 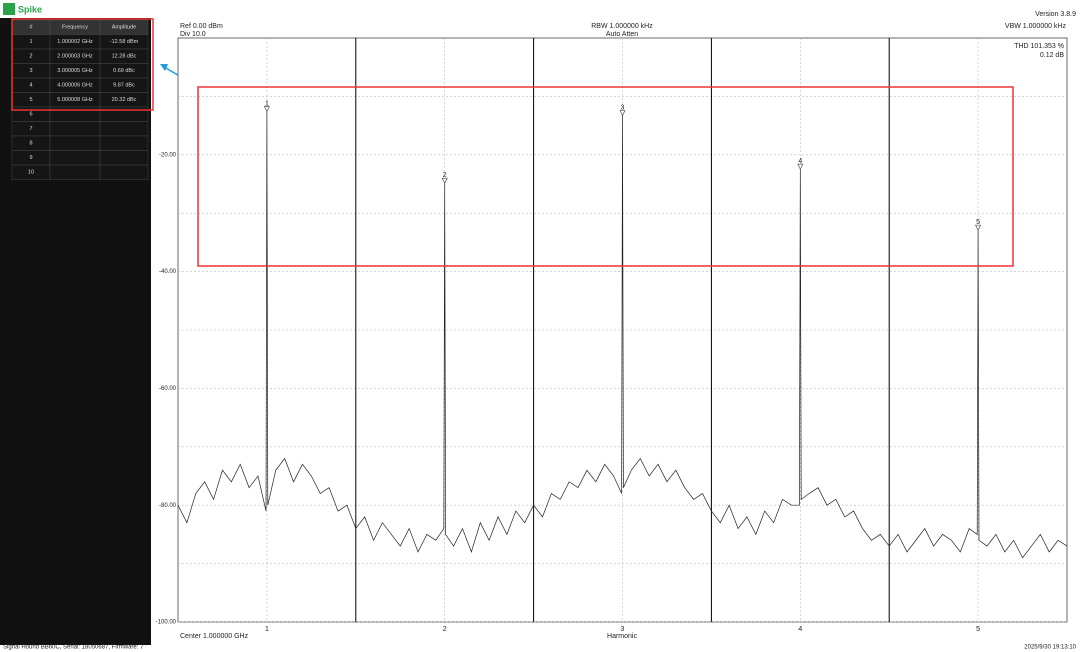 I want to click on table-cell-text: 1.000002 GHz, so click(x=75, y=42).